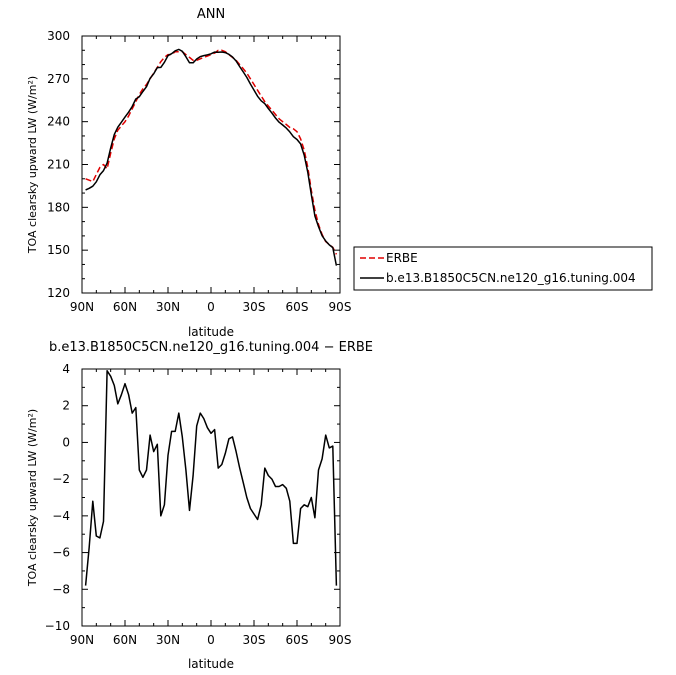 This screenshot has width=676, height=675. What do you see at coordinates (58, 122) in the screenshot?
I see `y-tick-label: 240` at bounding box center [58, 122].